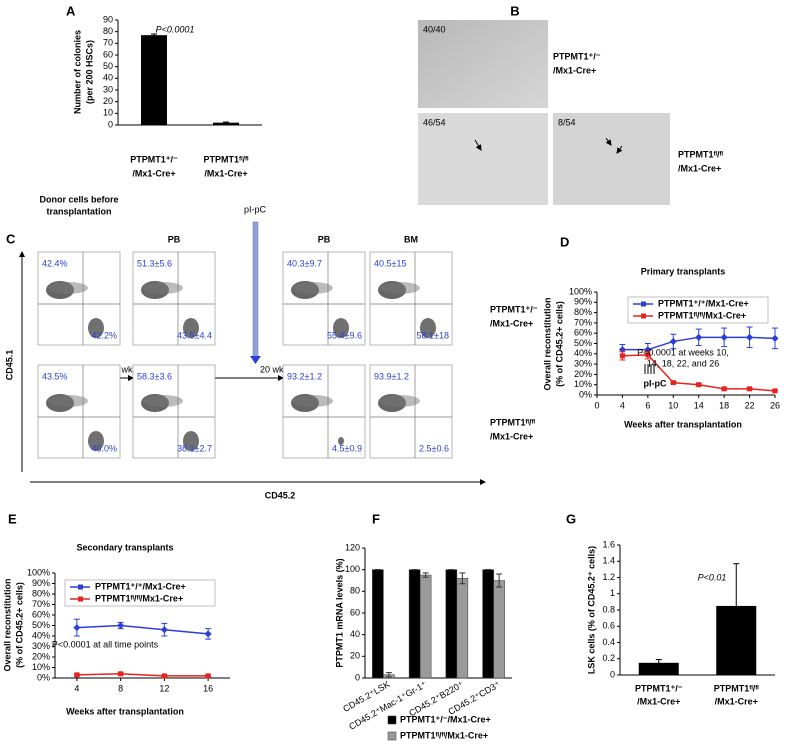 This screenshot has width=789, height=745. Describe the element at coordinates (304, 263) in the screenshot. I see `gate-value: 40.3±9.7` at that location.